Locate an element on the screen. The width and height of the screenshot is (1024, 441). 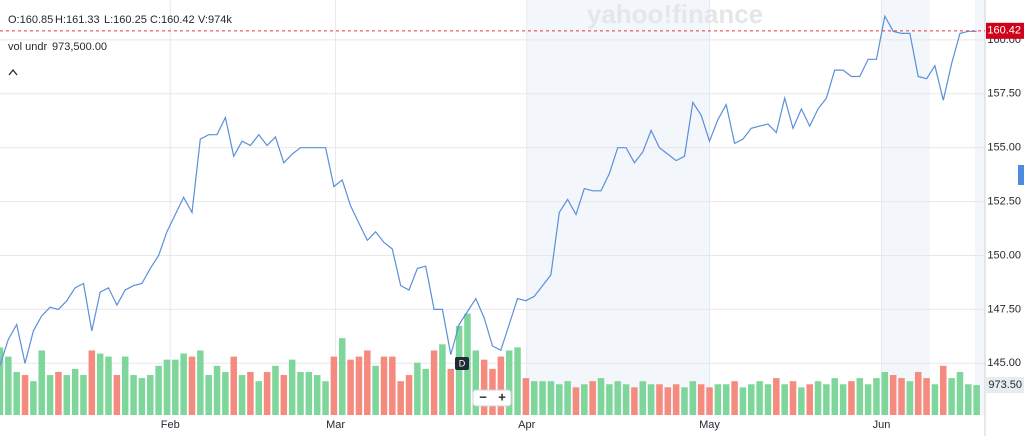
ohlc-open: O:160.85 is located at coordinates (30, 20).